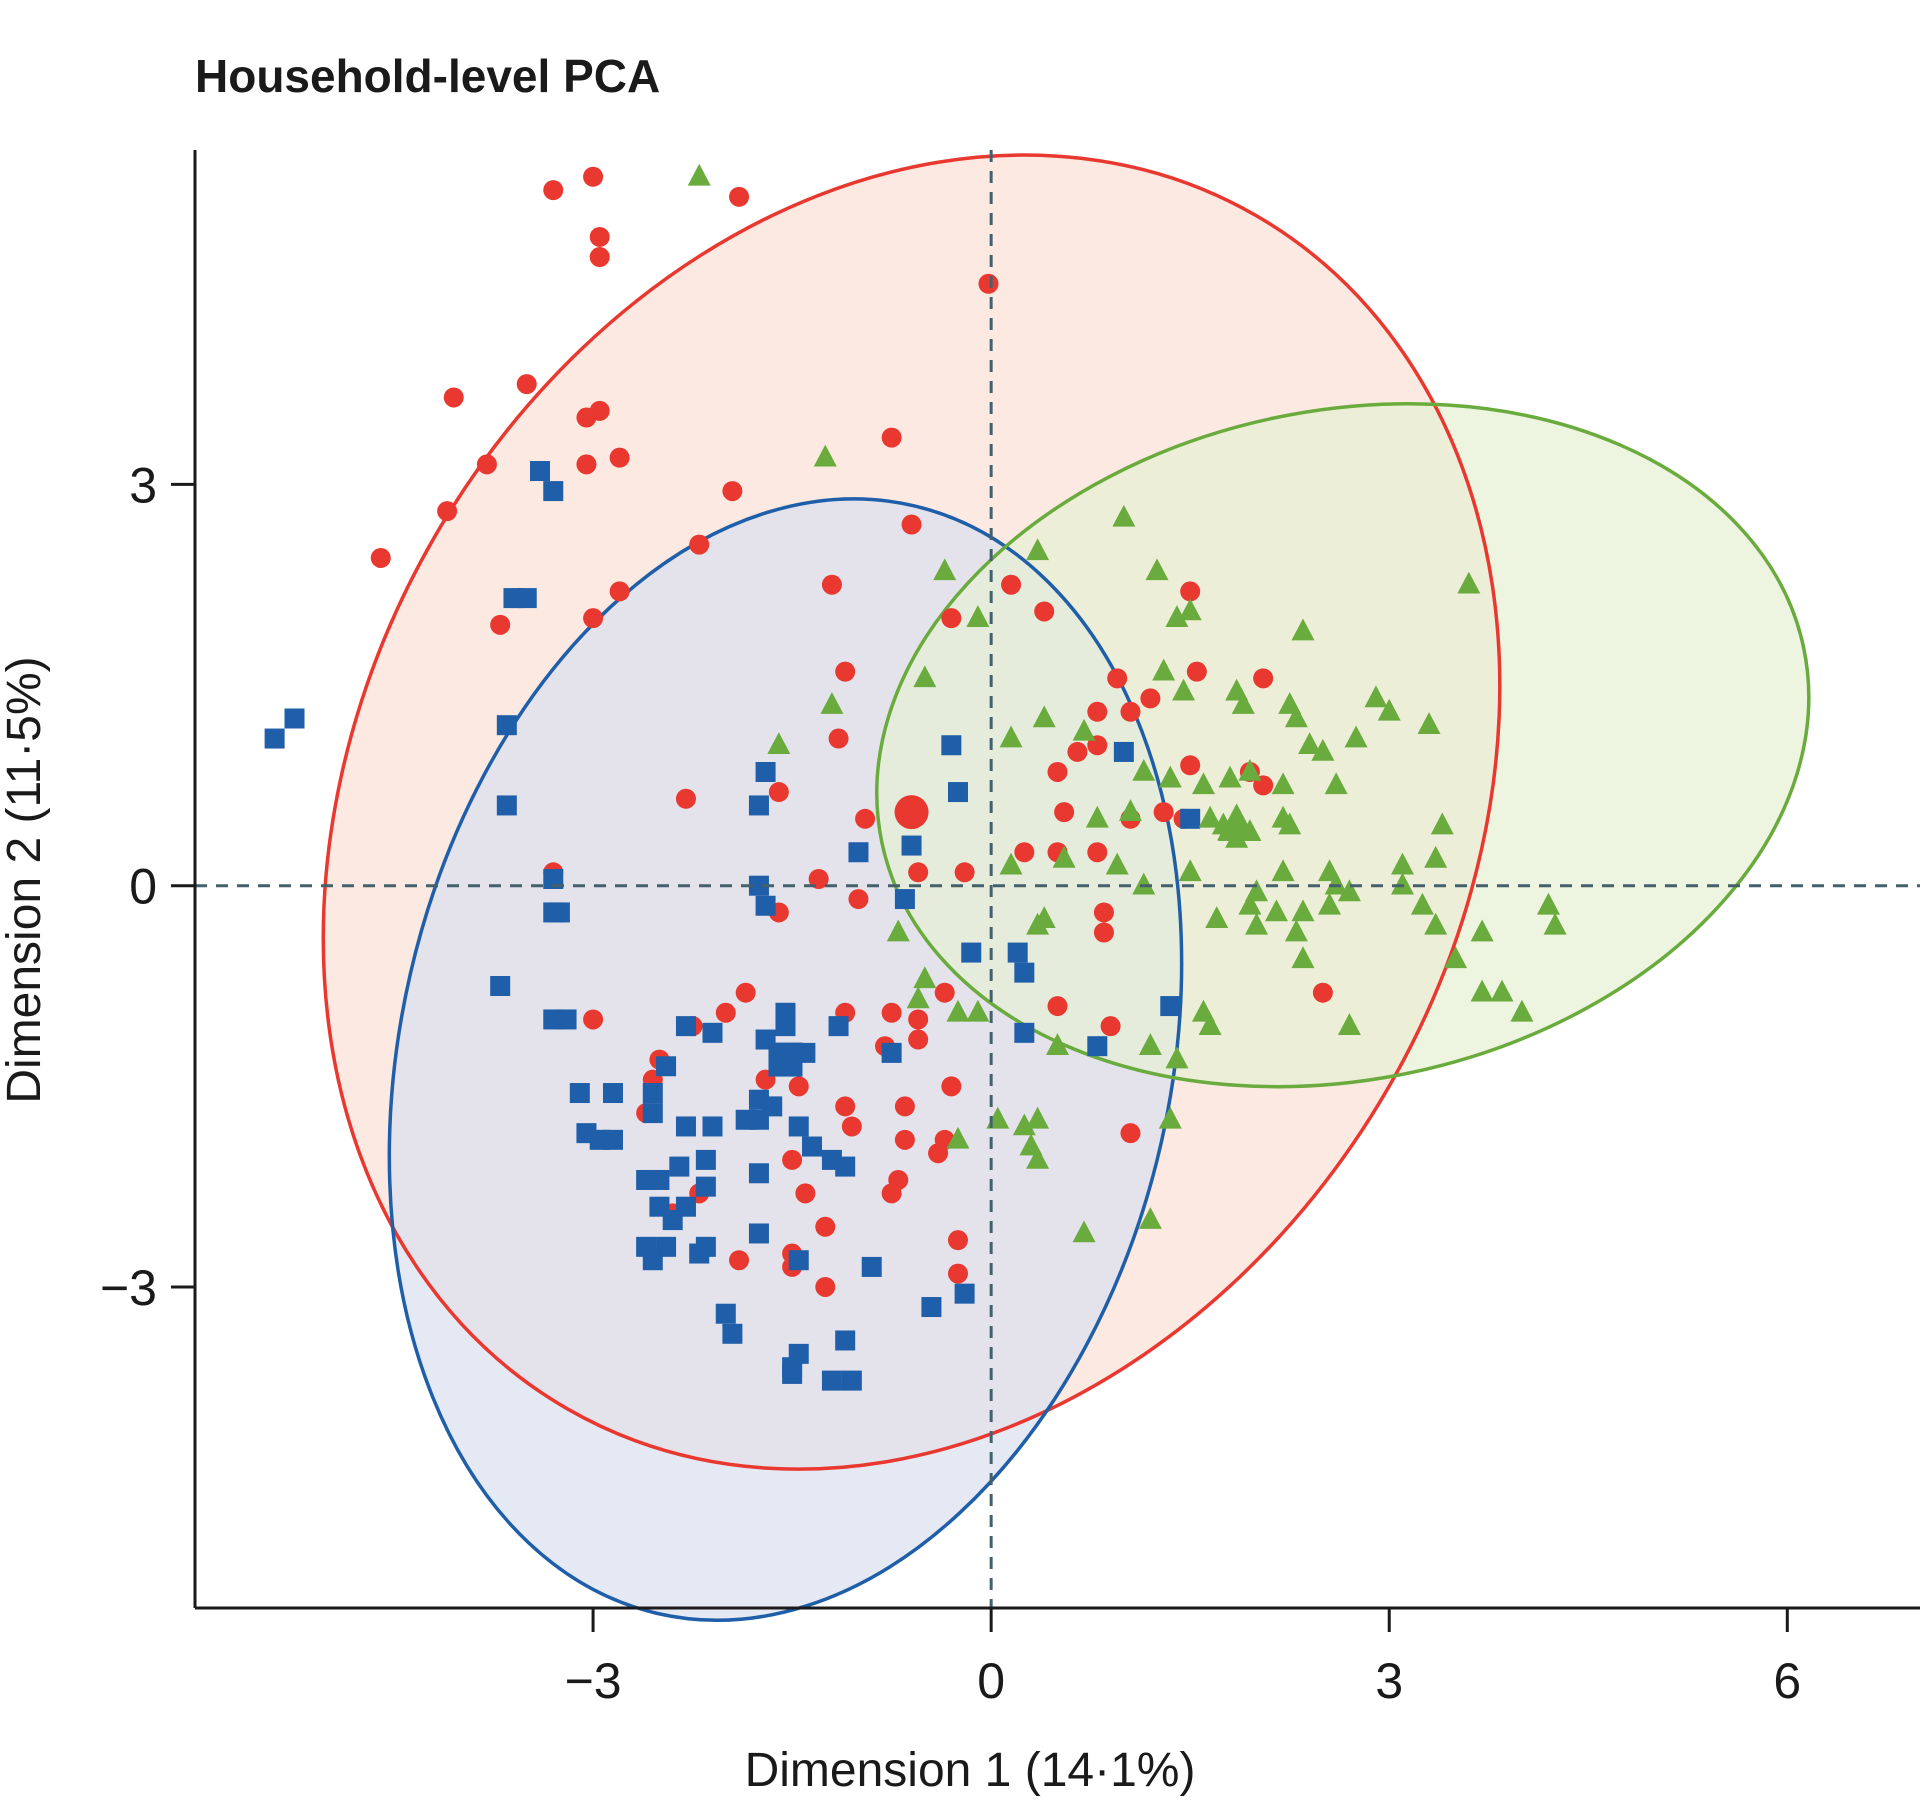  I want to click on x-tick-label: 3, so click(1389, 1681).